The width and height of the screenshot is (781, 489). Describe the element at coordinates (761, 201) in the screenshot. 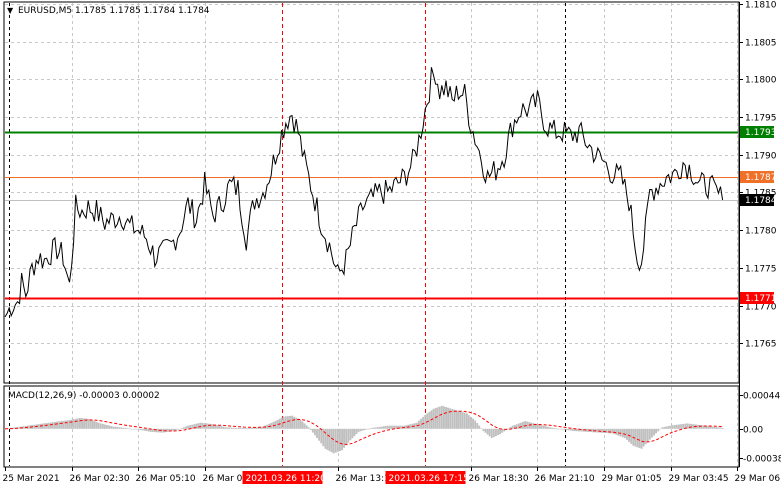

I see `current-price-label: 1.1784` at that location.